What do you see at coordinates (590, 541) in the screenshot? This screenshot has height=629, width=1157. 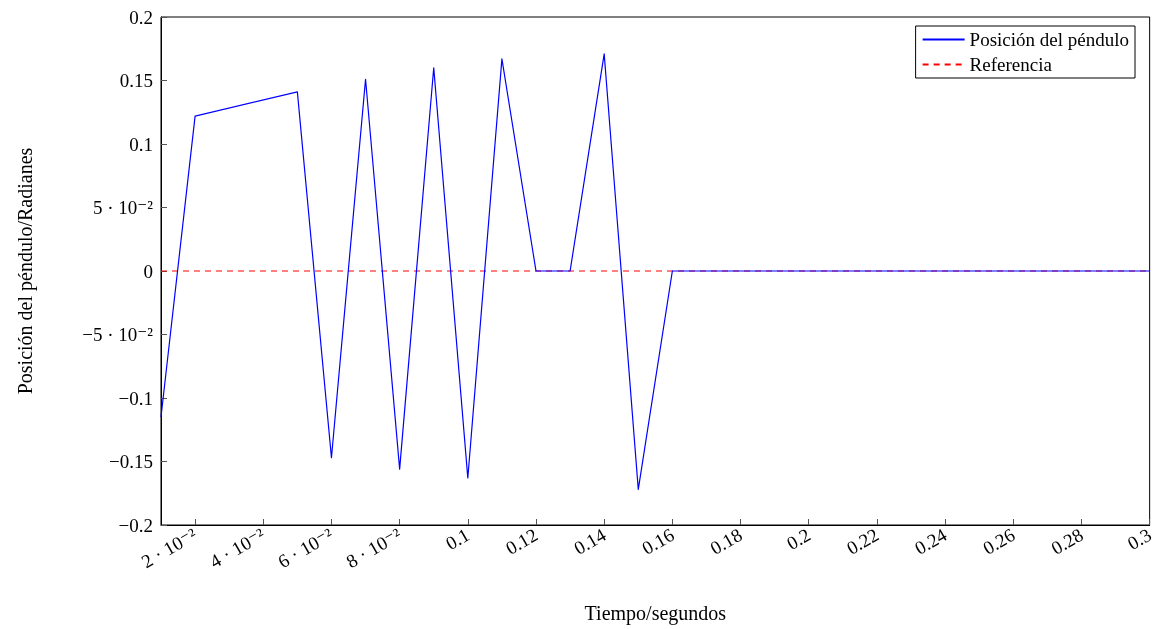 I see `x-tick-label: 0.14` at bounding box center [590, 541].